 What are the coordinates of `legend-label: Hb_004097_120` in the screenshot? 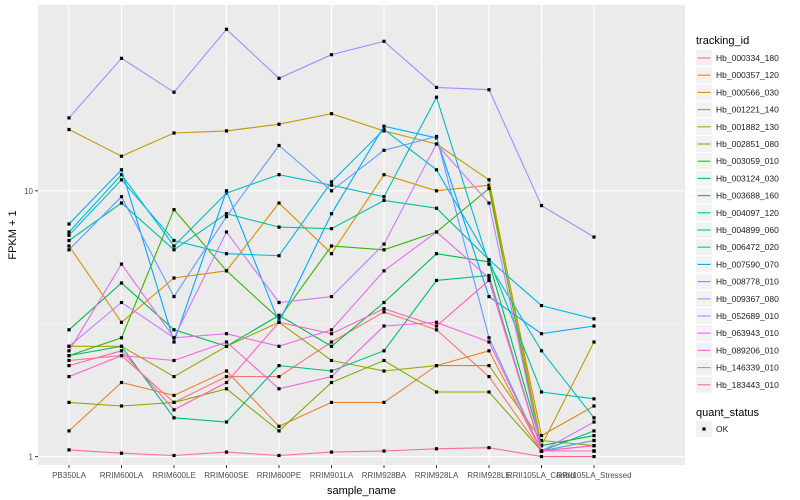 It's located at (747, 213).